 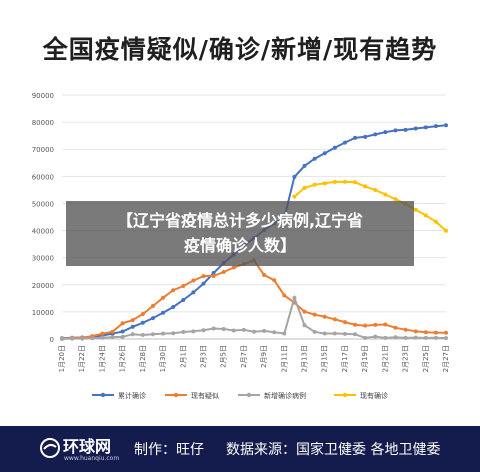 What do you see at coordinates (365, 358) in the screenshot?
I see `x-tick-label: 2月19日` at bounding box center [365, 358].